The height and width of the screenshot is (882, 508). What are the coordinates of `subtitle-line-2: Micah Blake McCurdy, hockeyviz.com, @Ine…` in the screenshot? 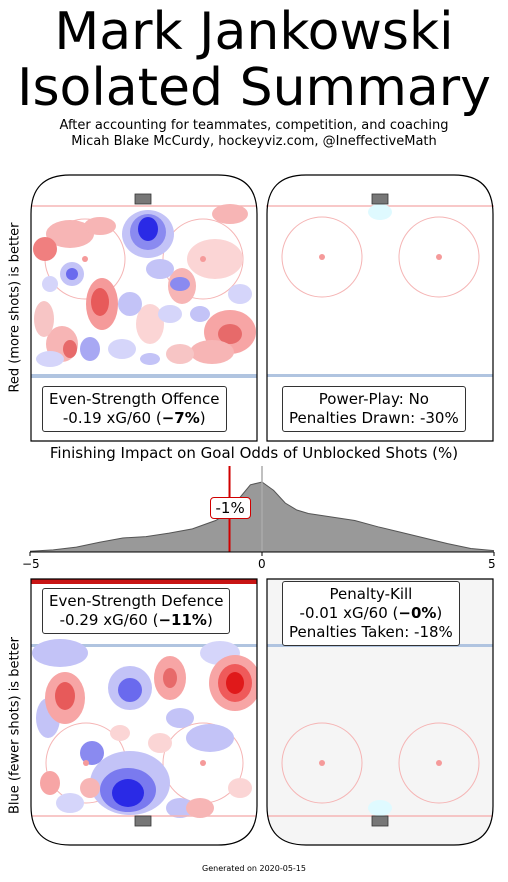 It's located at (254, 141).